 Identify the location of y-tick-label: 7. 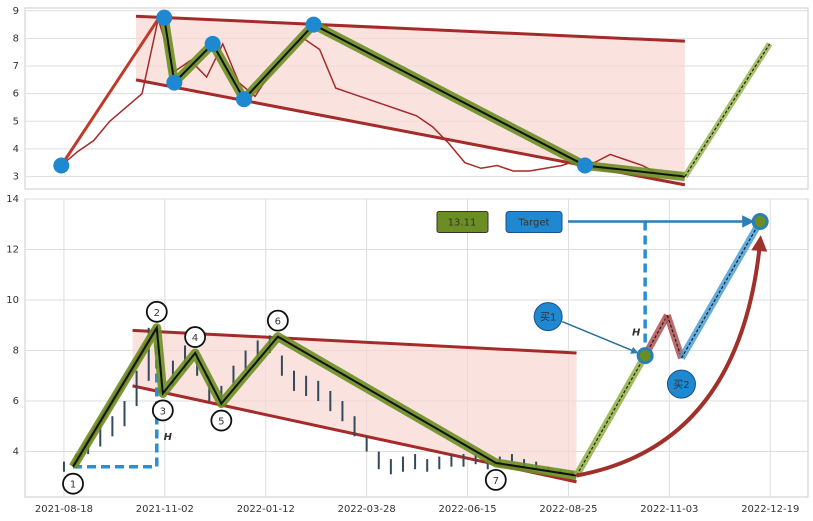
(16, 66).